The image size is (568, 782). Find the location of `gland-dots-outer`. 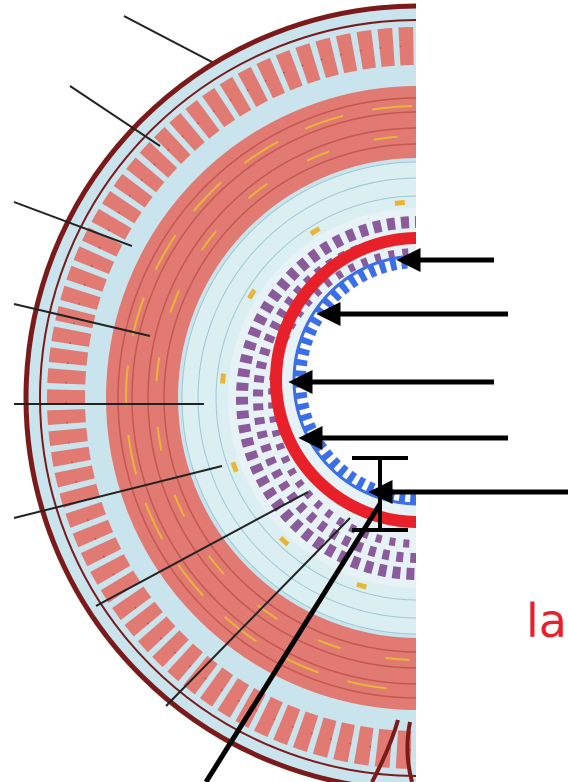

gland-dots-outer is located at coordinates (326, 398).